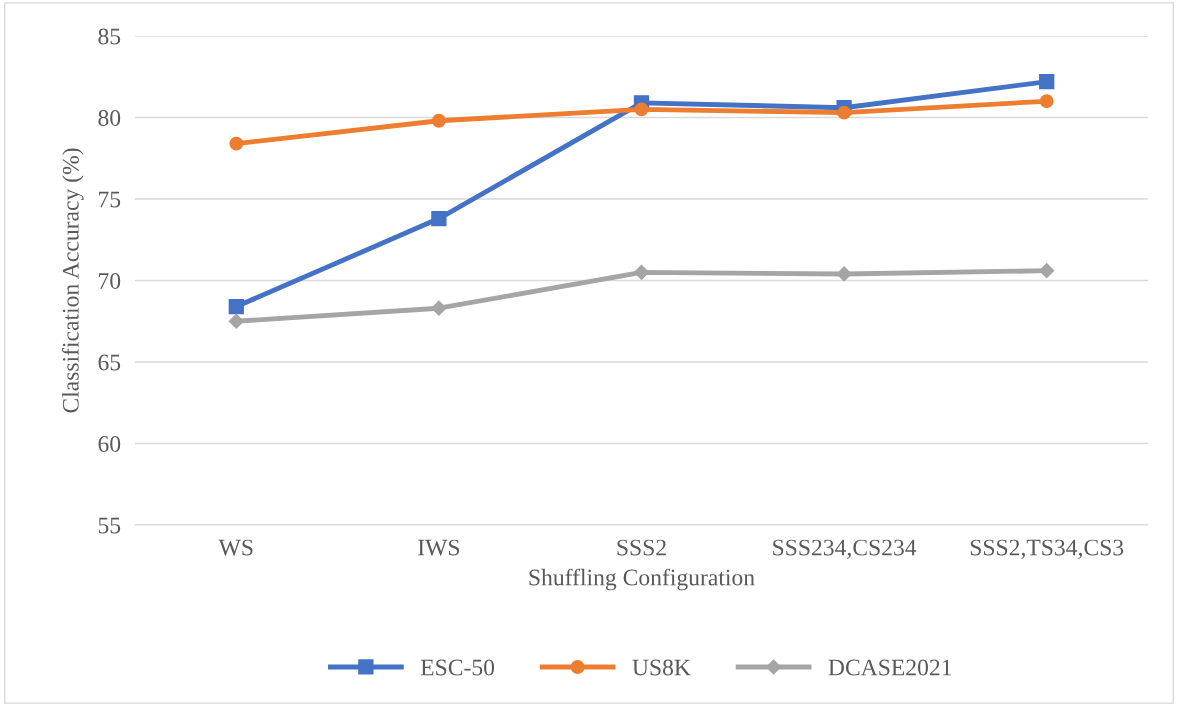 This screenshot has width=1178, height=706. I want to click on y-tick-label: 65, so click(109, 362).